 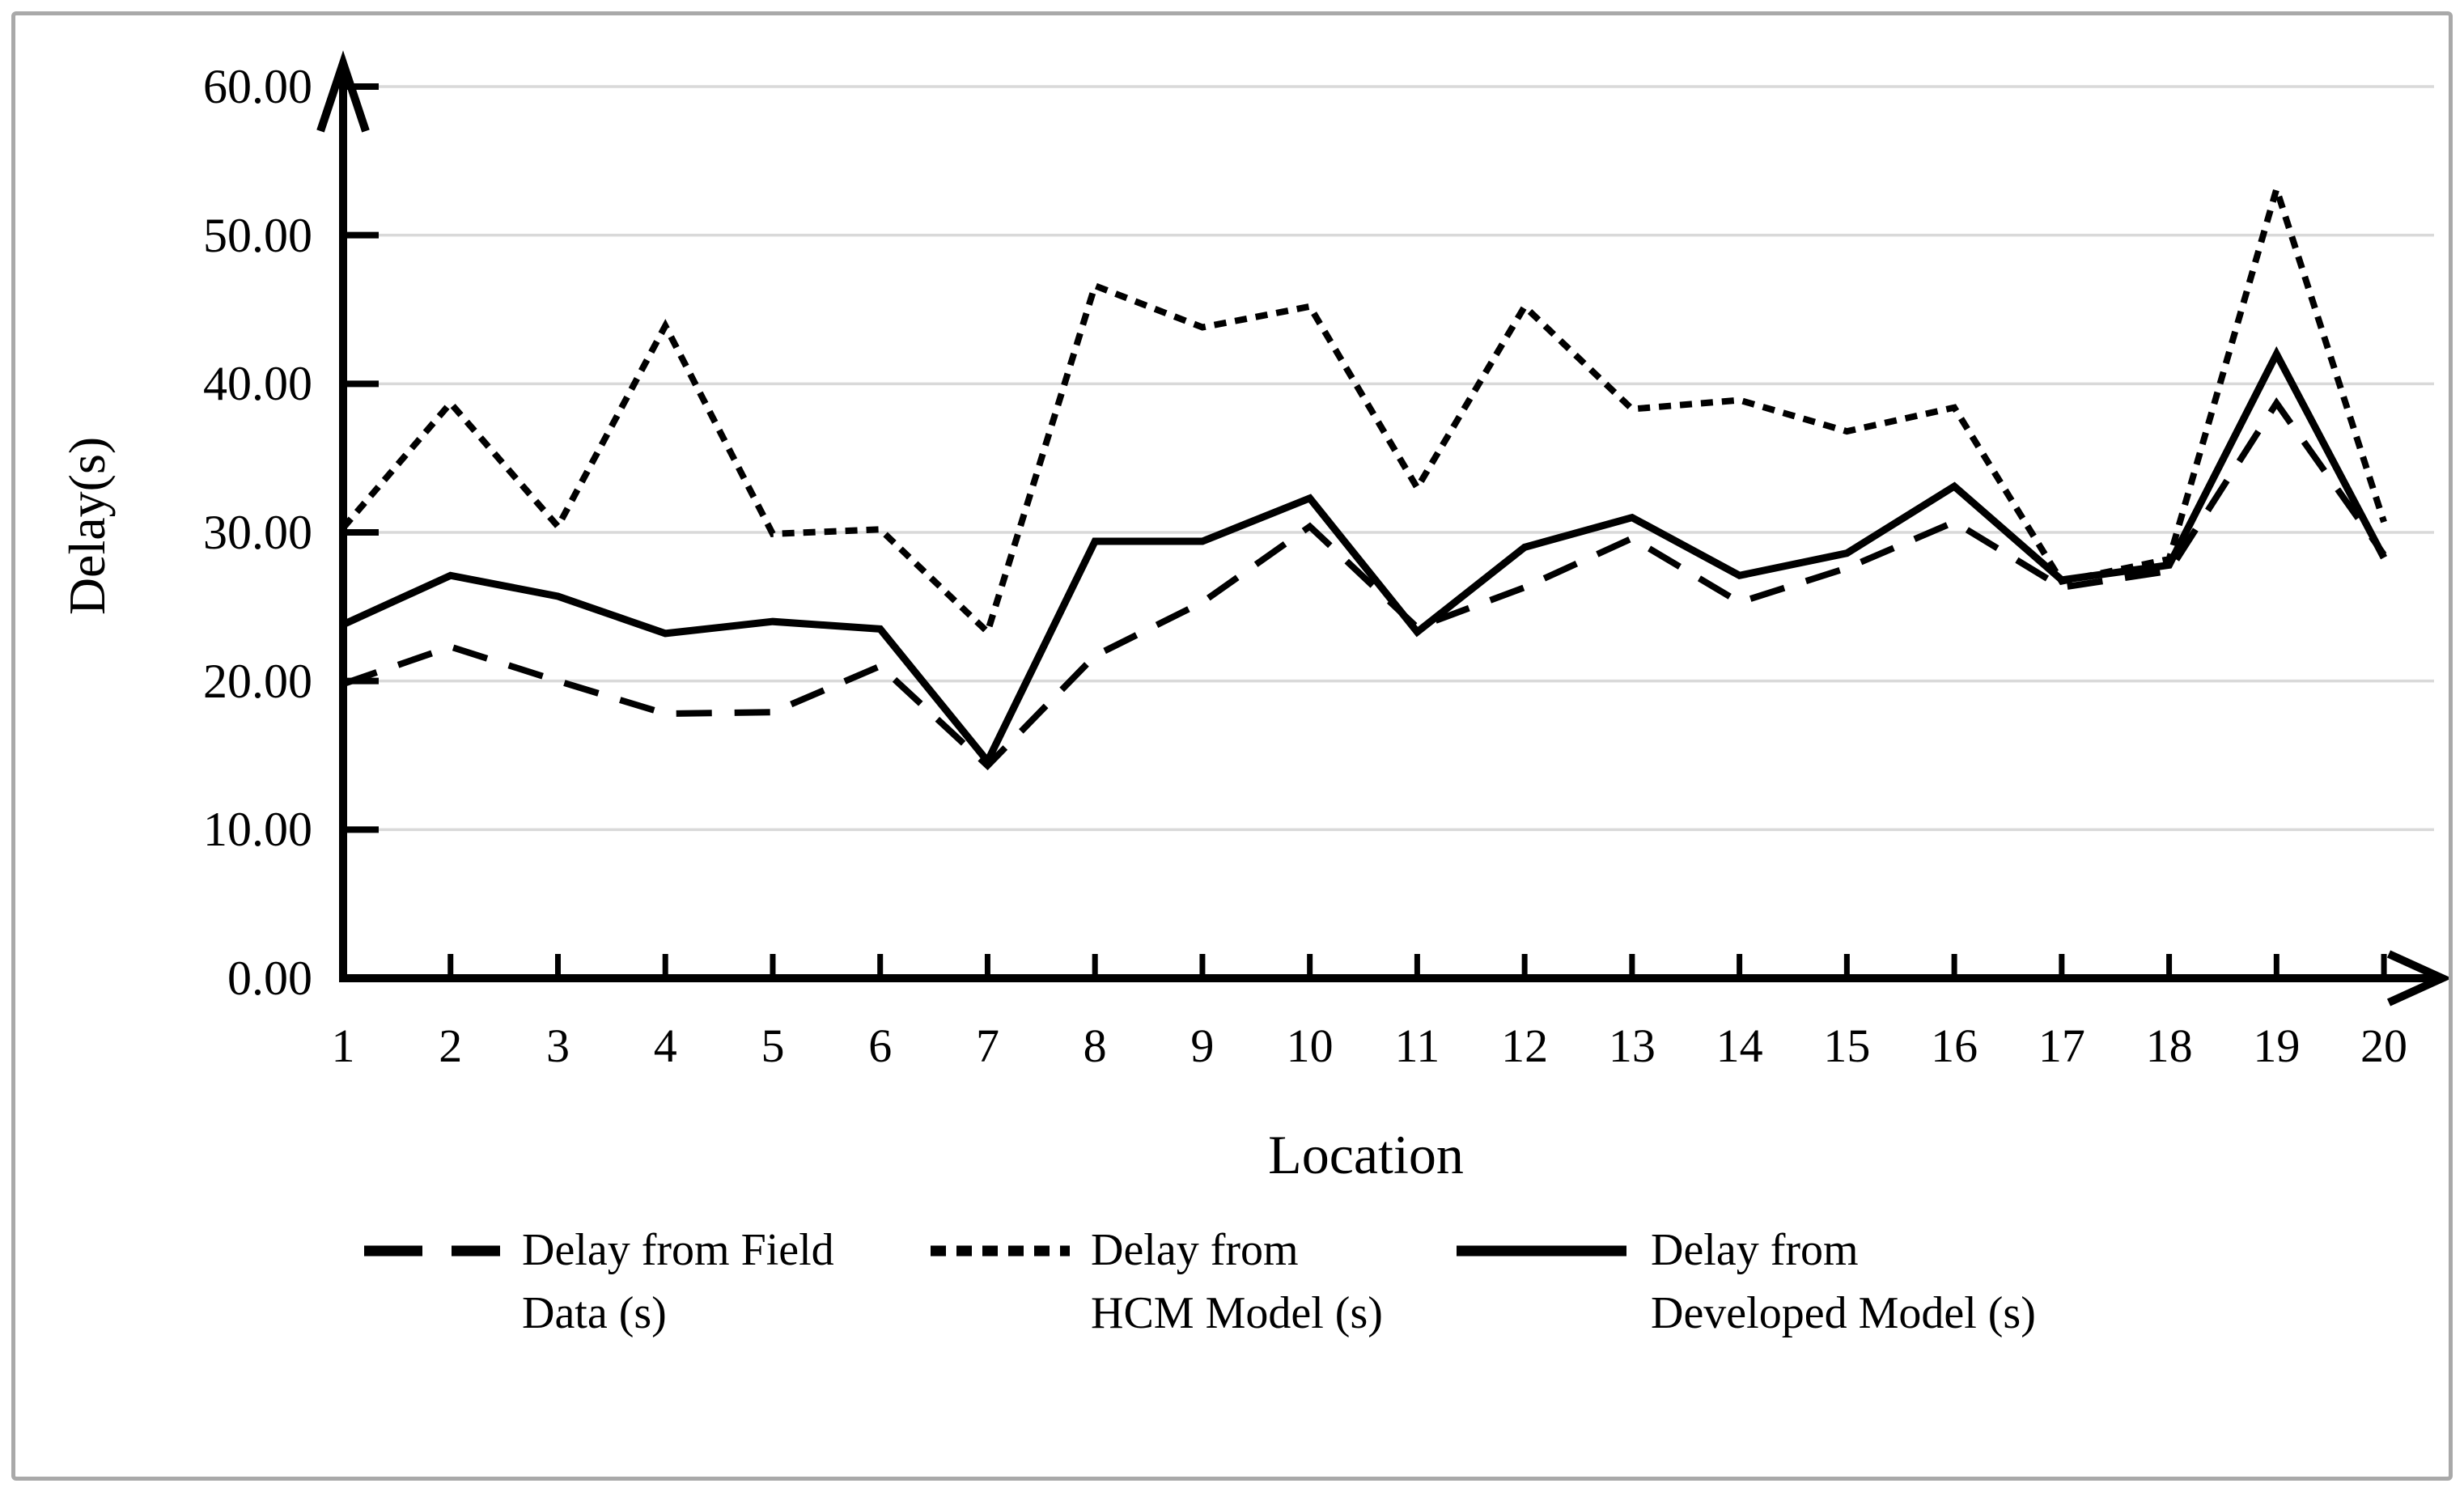 I want to click on x-tick-label: 12, so click(x=1525, y=1045).